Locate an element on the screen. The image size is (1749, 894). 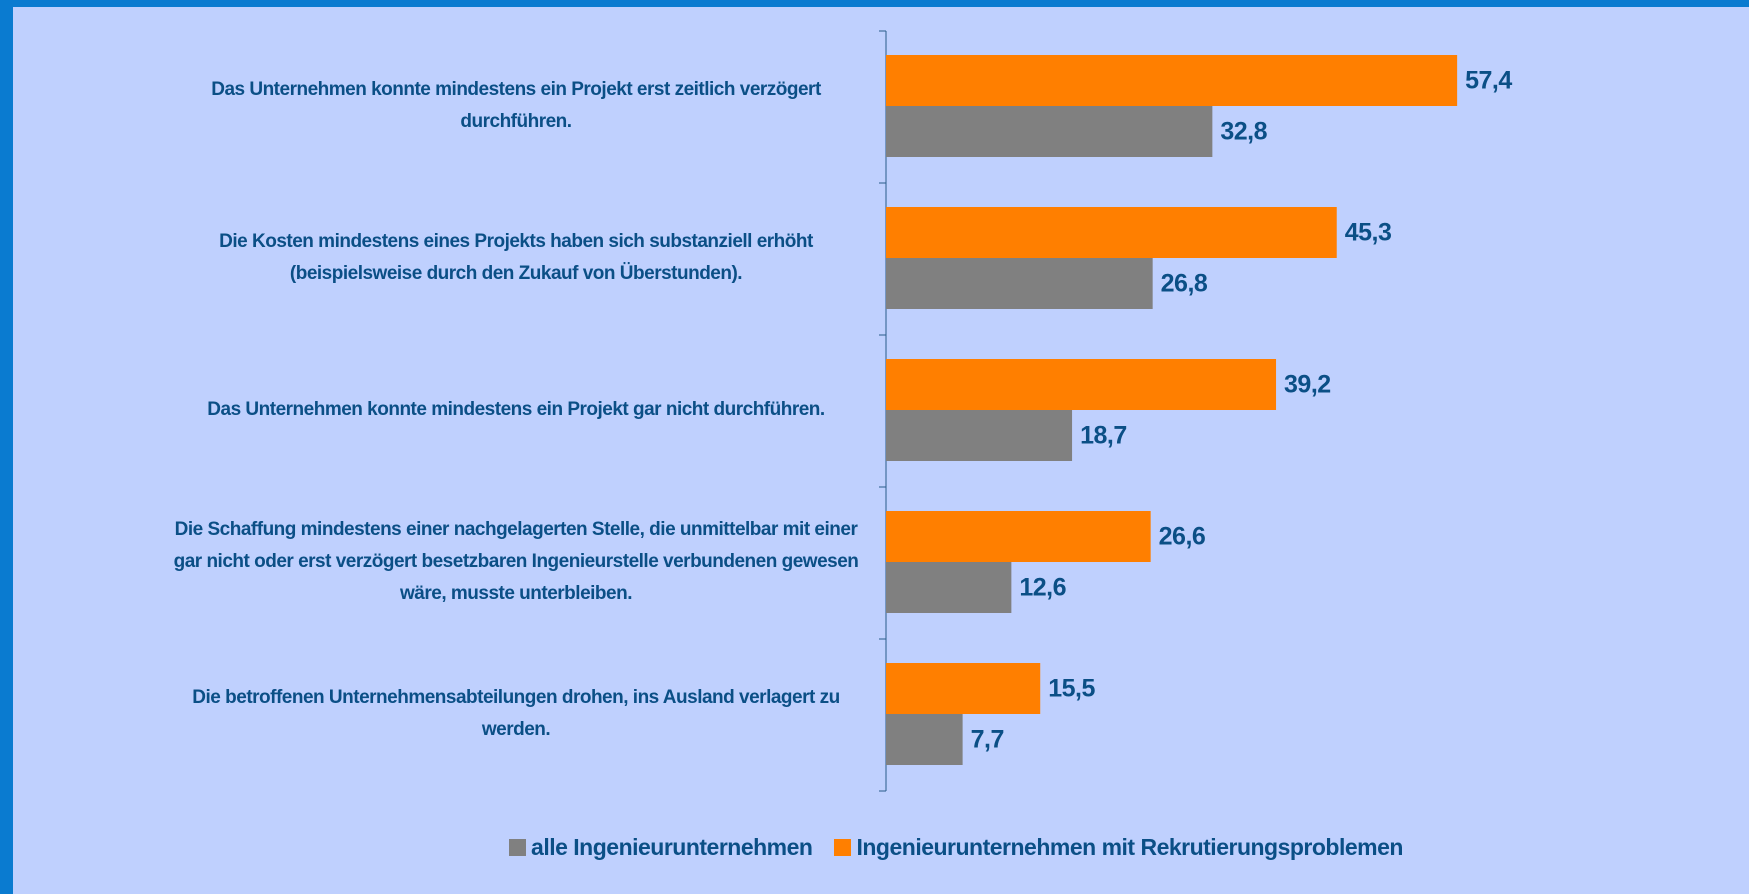
value-label: 26,8 is located at coordinates (1184, 283).